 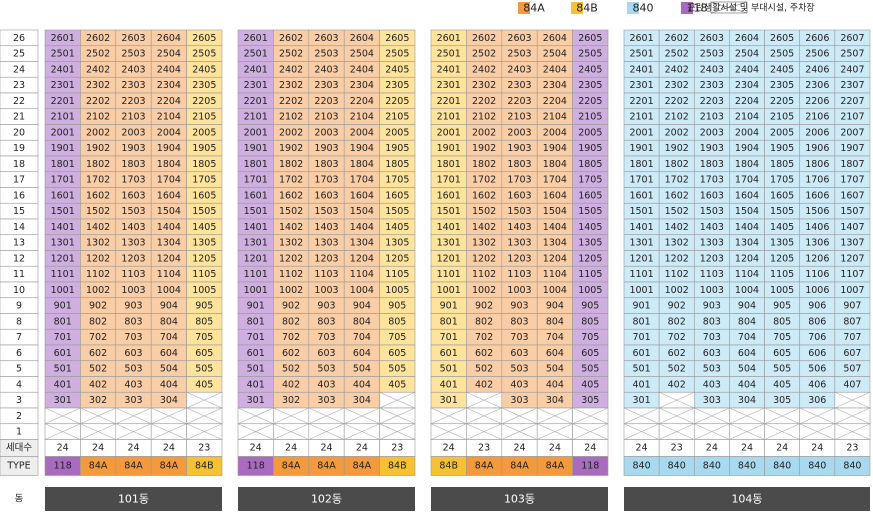 I want to click on unit-number: 1103, so click(x=326, y=274).